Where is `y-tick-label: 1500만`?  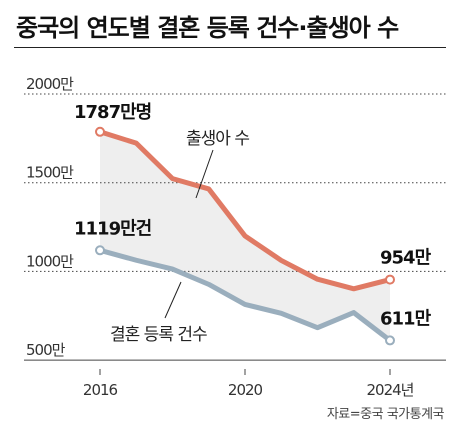 y-tick-label: 1500만 is located at coordinates (50, 173).